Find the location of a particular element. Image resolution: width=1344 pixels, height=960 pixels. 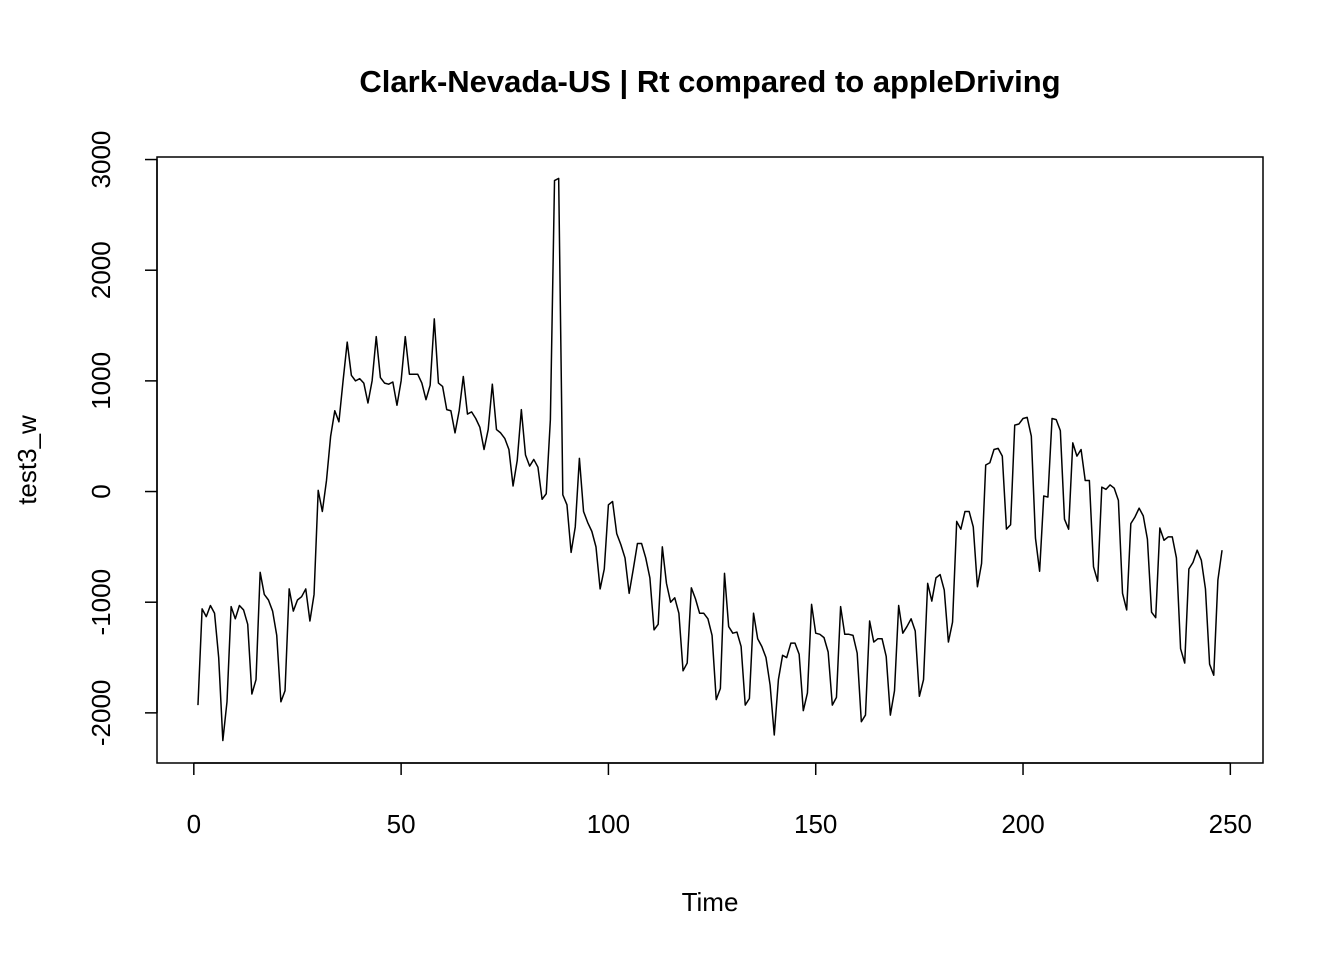

y-axis-label: test3_w is located at coordinates (27, 460).